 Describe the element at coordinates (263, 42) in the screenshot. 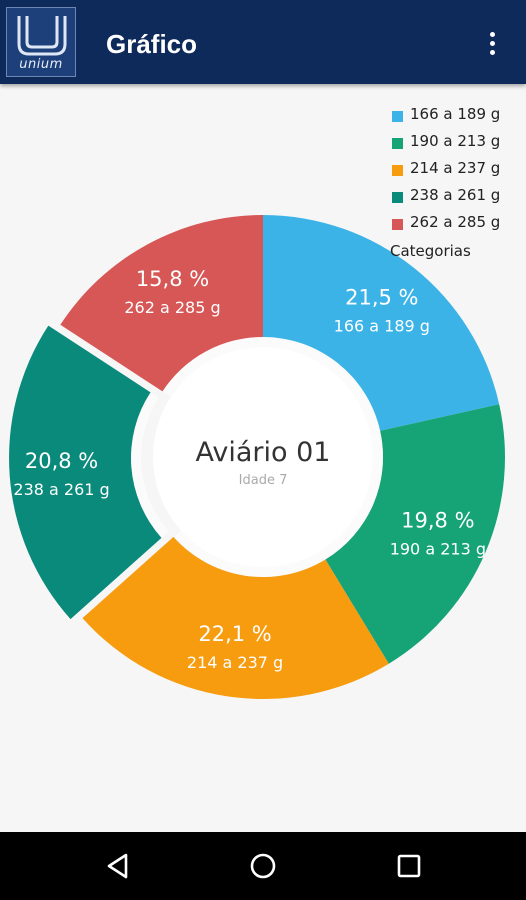

I see `app-bar: unium Gráfico` at that location.